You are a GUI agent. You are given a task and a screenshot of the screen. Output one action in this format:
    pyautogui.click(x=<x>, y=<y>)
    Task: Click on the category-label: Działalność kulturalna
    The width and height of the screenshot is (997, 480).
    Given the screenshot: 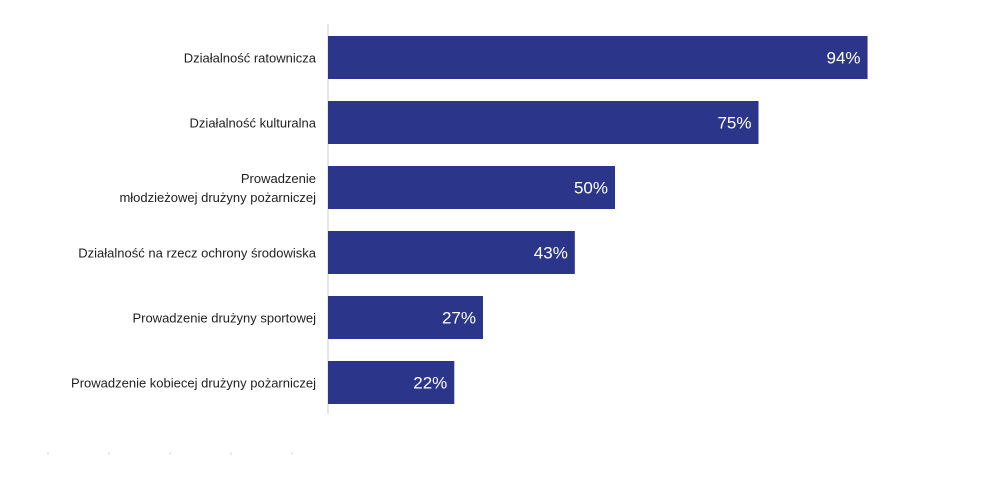 What is the action you would take?
    pyautogui.click(x=253, y=123)
    